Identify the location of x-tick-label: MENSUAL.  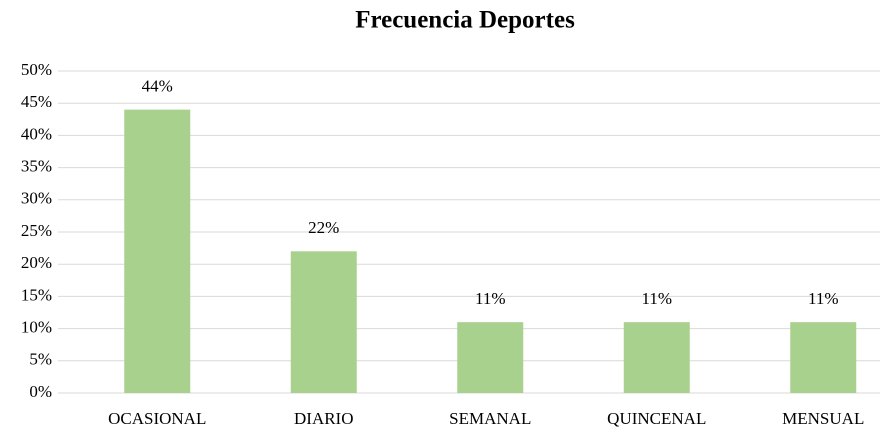
(823, 418).